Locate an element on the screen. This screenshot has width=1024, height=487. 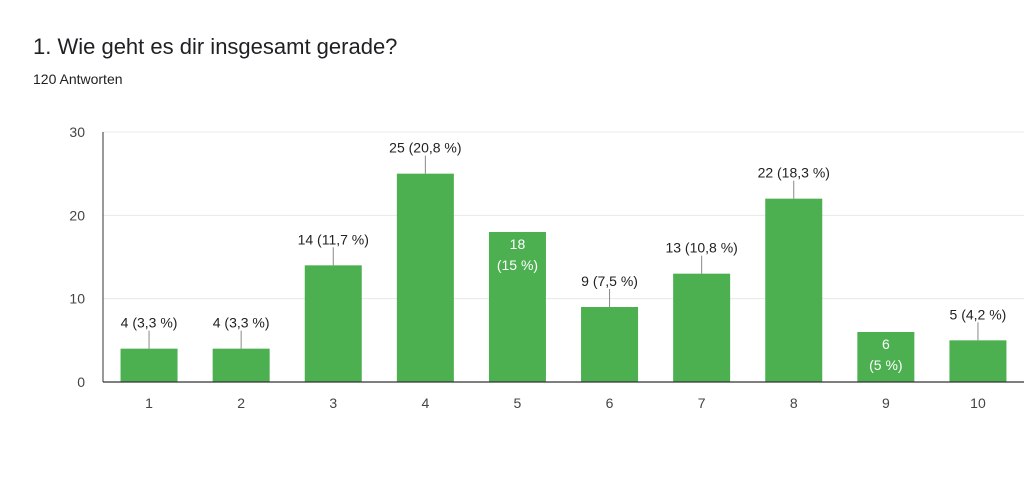
x-tick-label: 7 is located at coordinates (702, 403).